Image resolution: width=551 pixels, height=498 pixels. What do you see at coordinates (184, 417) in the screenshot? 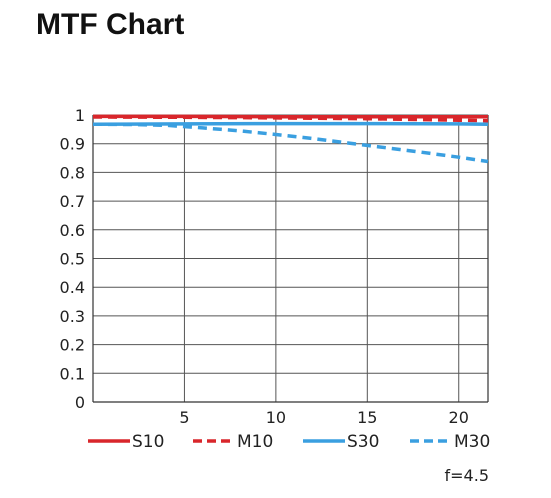
I see `x-tick-label: 5` at bounding box center [184, 417].